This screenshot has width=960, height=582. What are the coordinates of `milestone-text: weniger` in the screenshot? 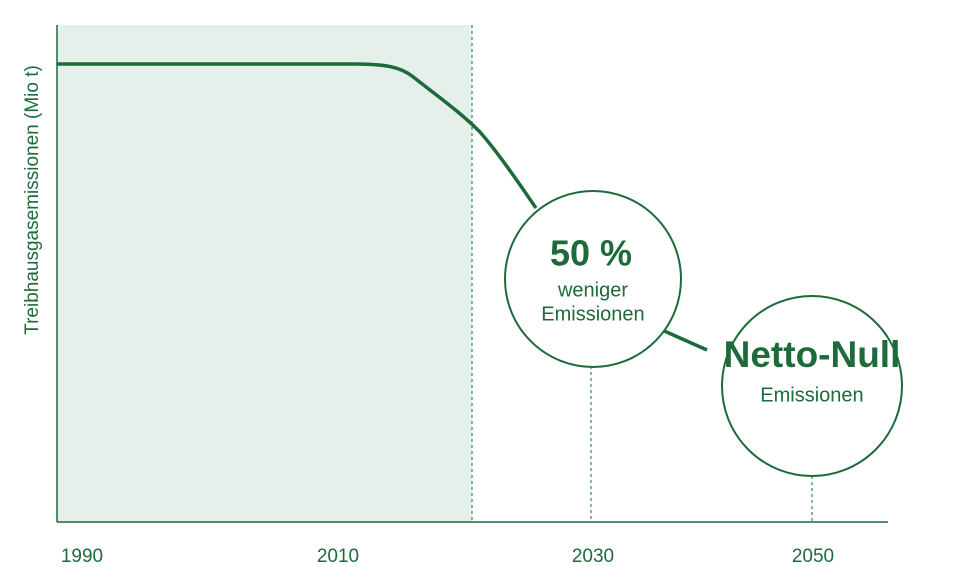 It's located at (592, 290).